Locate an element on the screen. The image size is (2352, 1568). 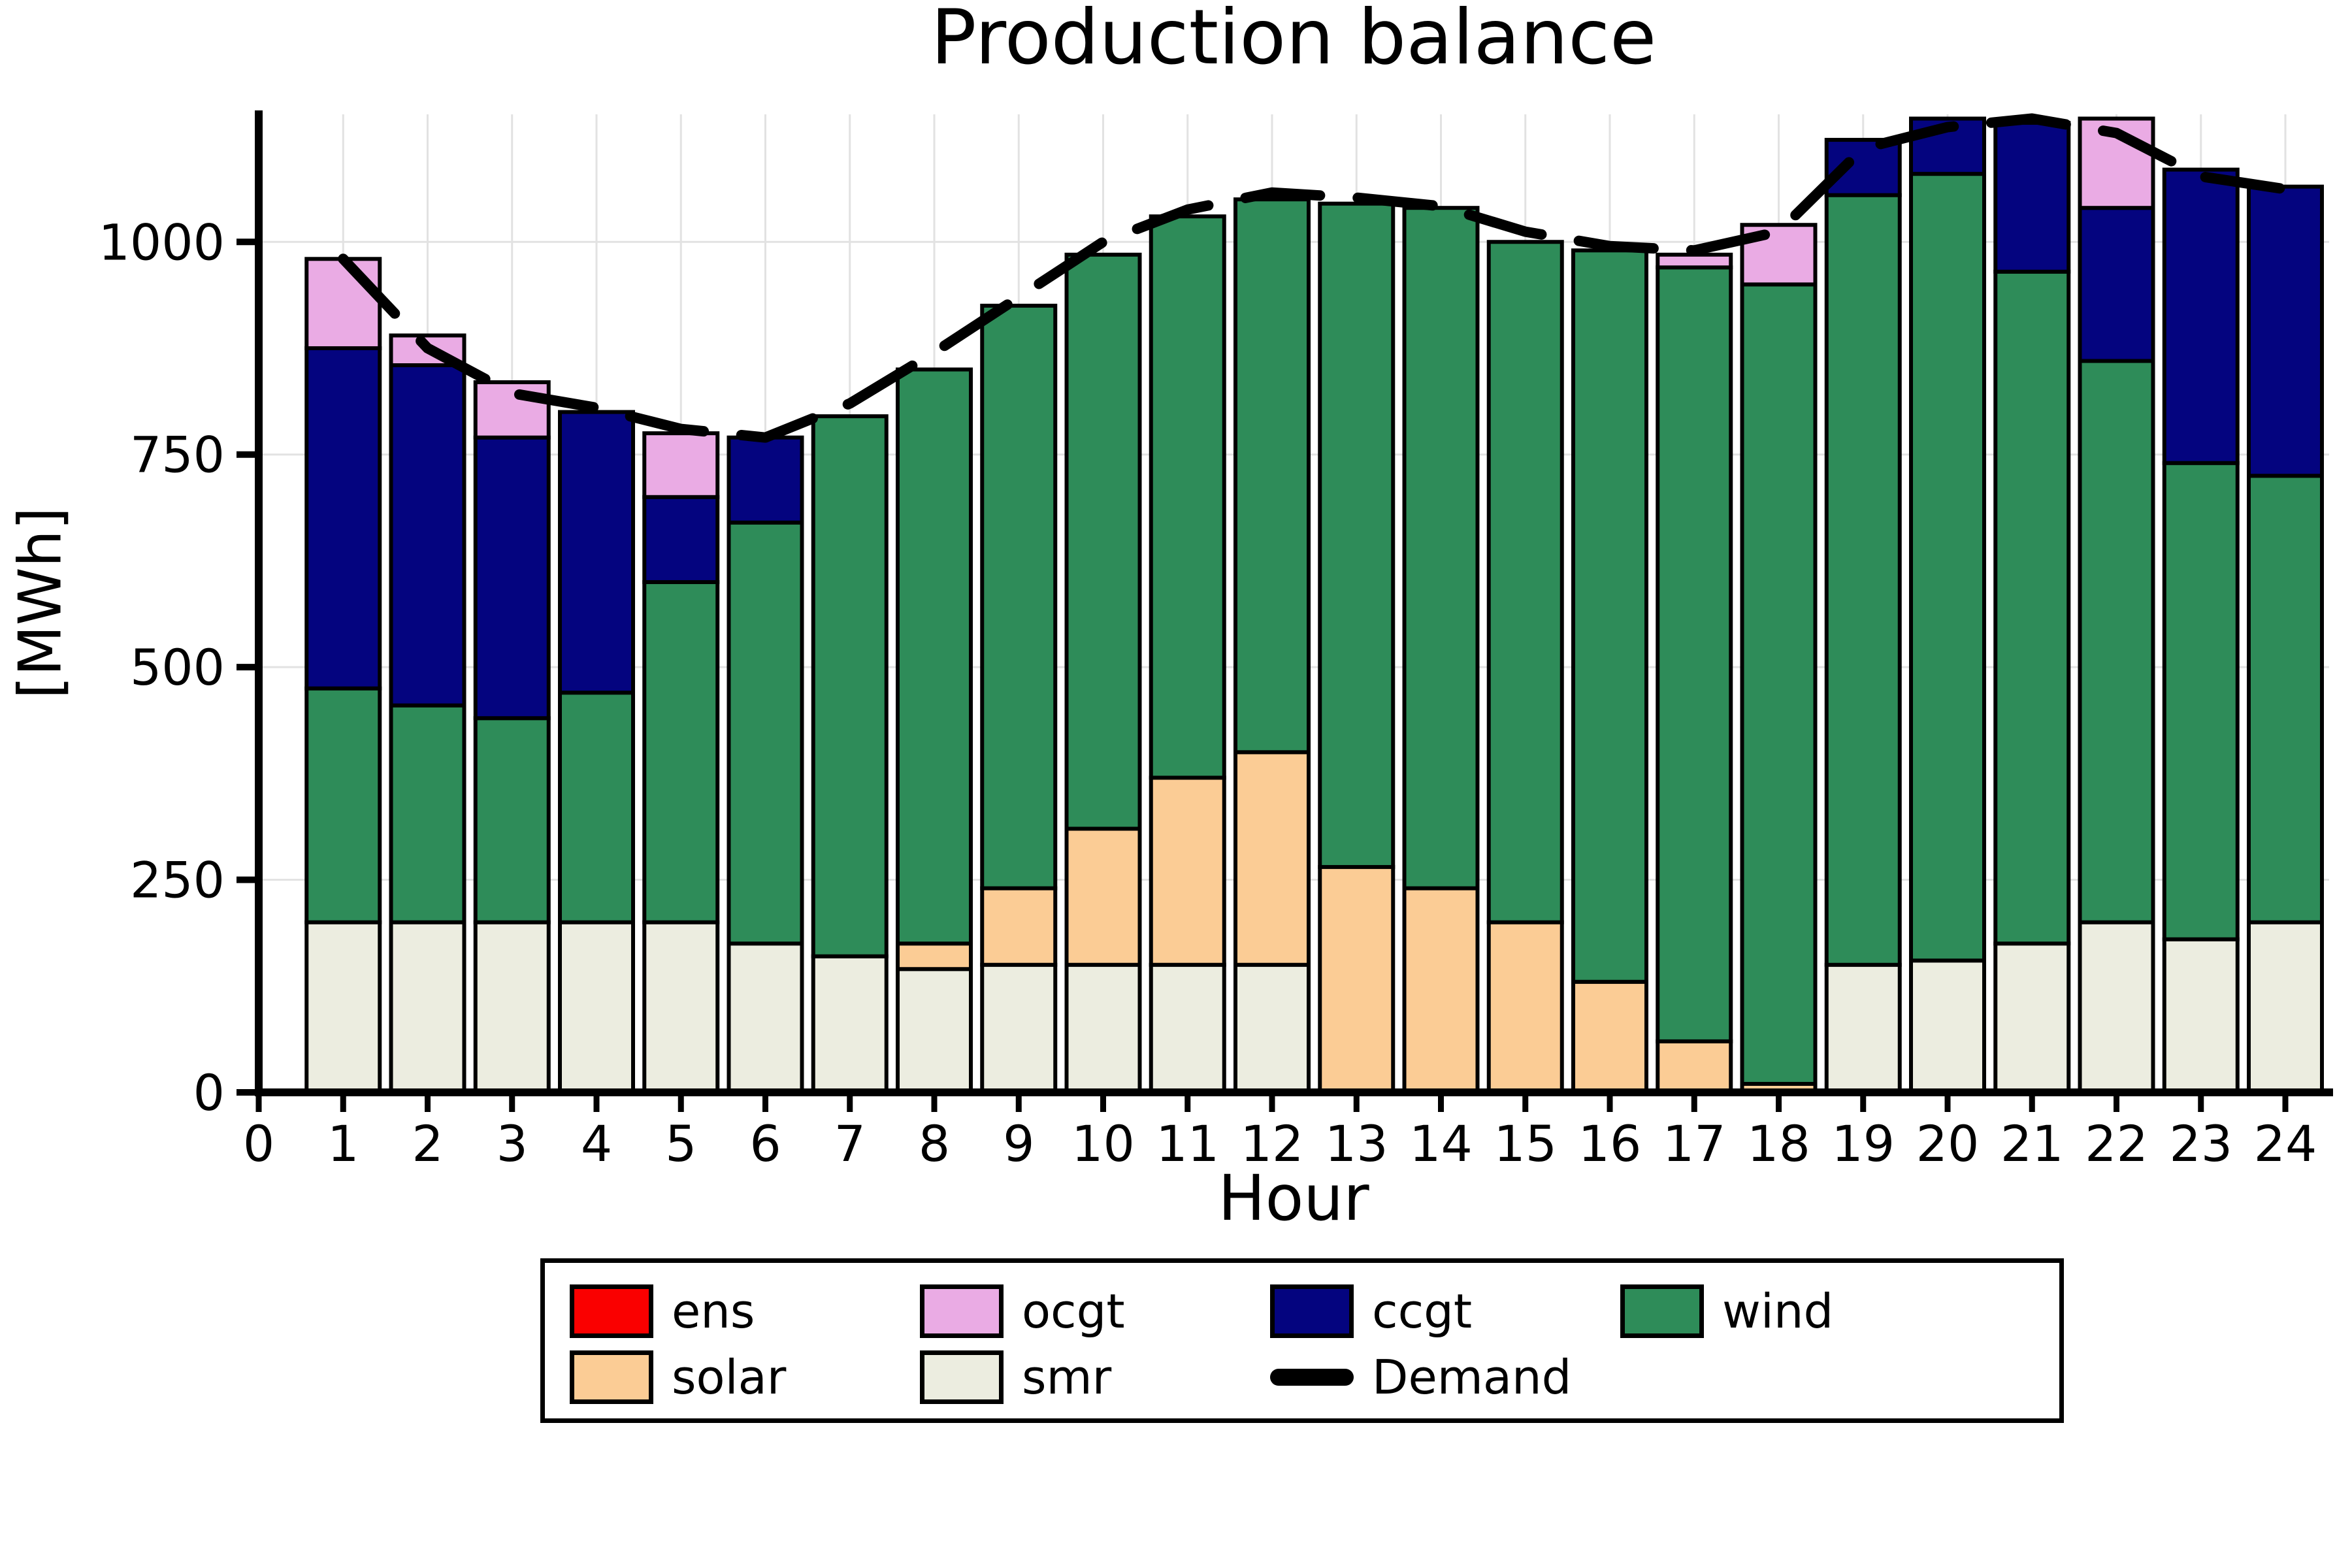
x-tick-label: 8 is located at coordinates (934, 1144).